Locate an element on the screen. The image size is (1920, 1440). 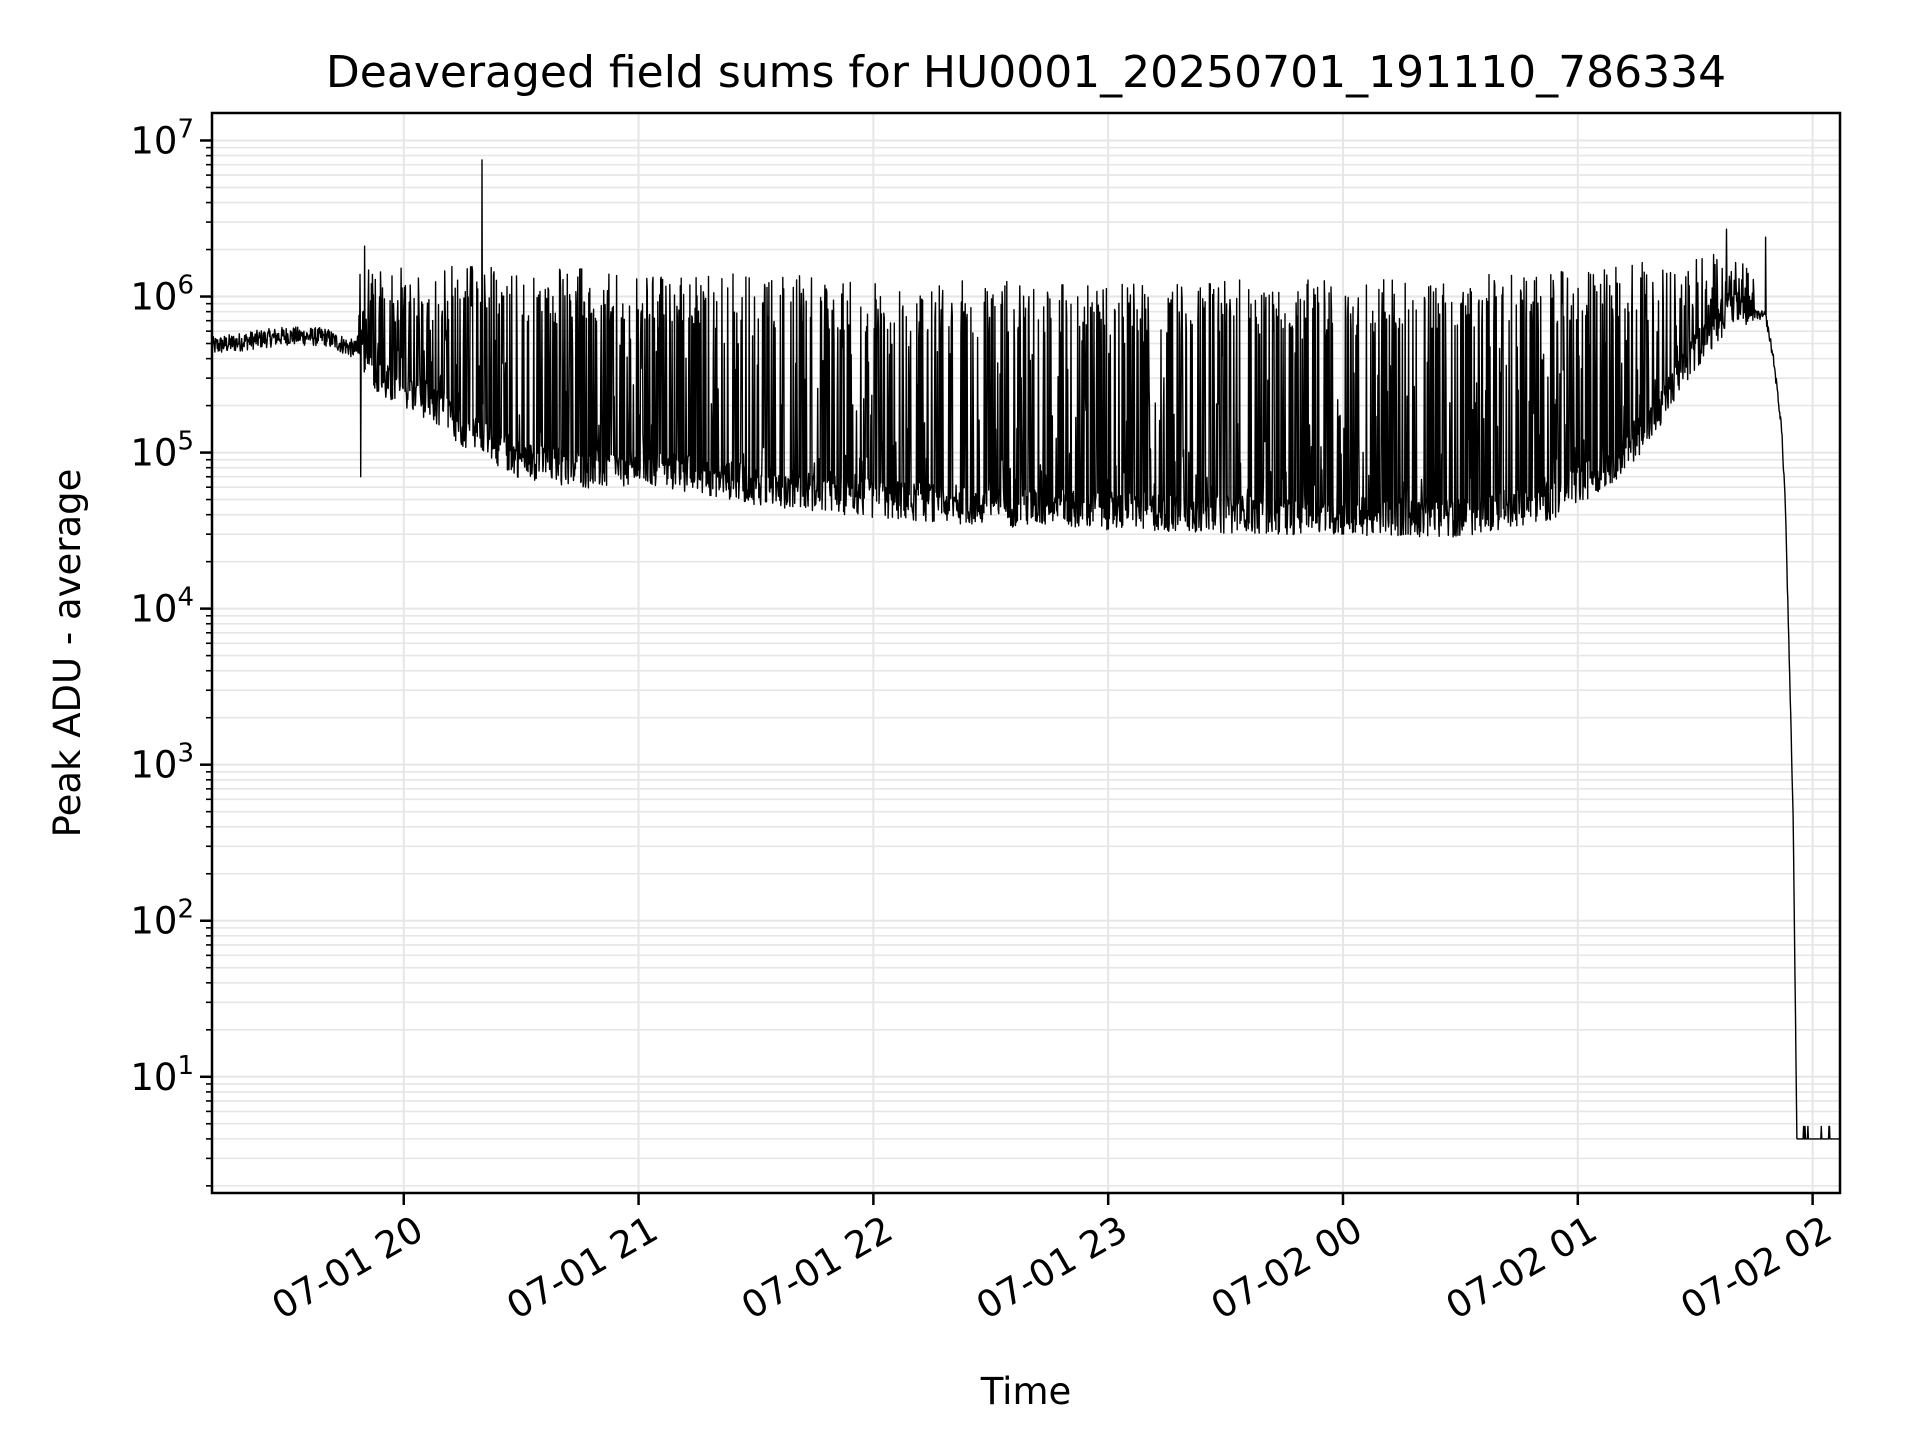
y-tick-label-exponent: 1 is located at coordinates (185, 1066).